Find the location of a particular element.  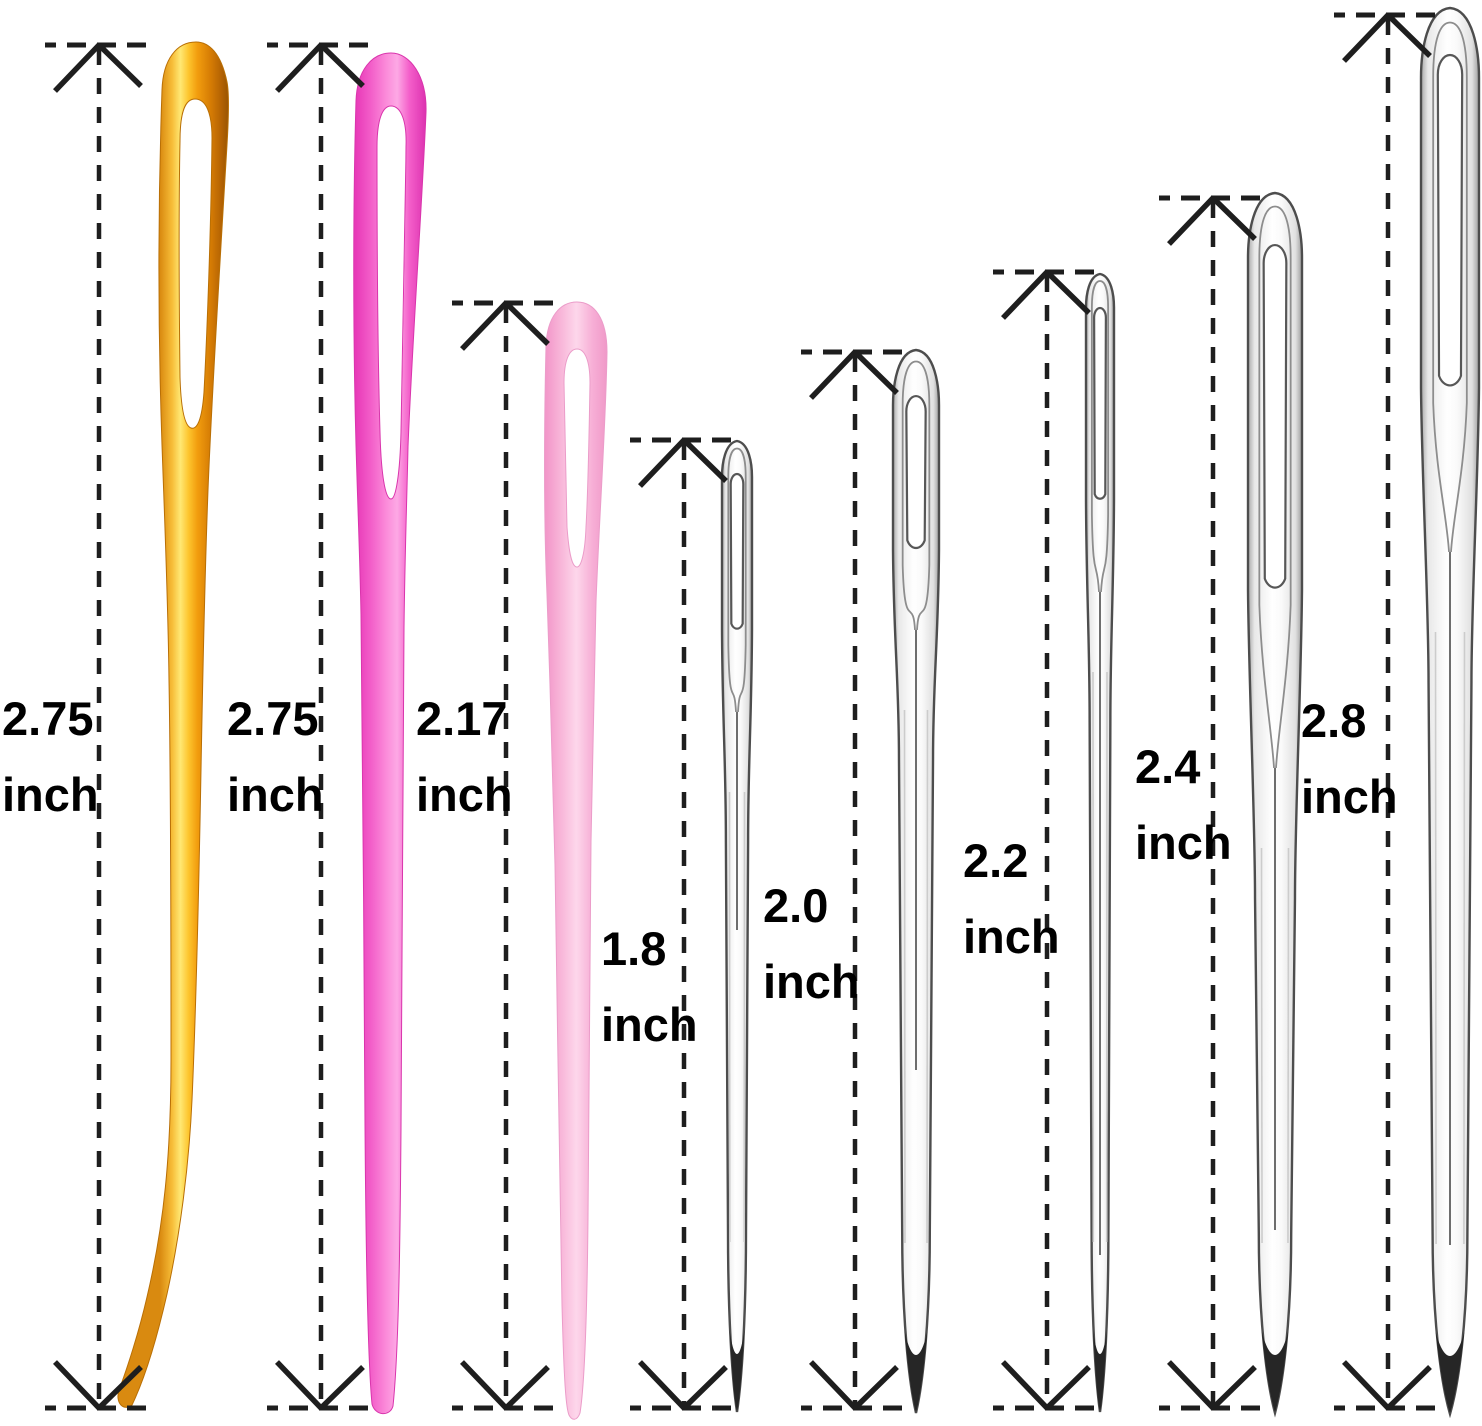

dimension-line-light-pink-yarn-needle is located at coordinates (506, 855).